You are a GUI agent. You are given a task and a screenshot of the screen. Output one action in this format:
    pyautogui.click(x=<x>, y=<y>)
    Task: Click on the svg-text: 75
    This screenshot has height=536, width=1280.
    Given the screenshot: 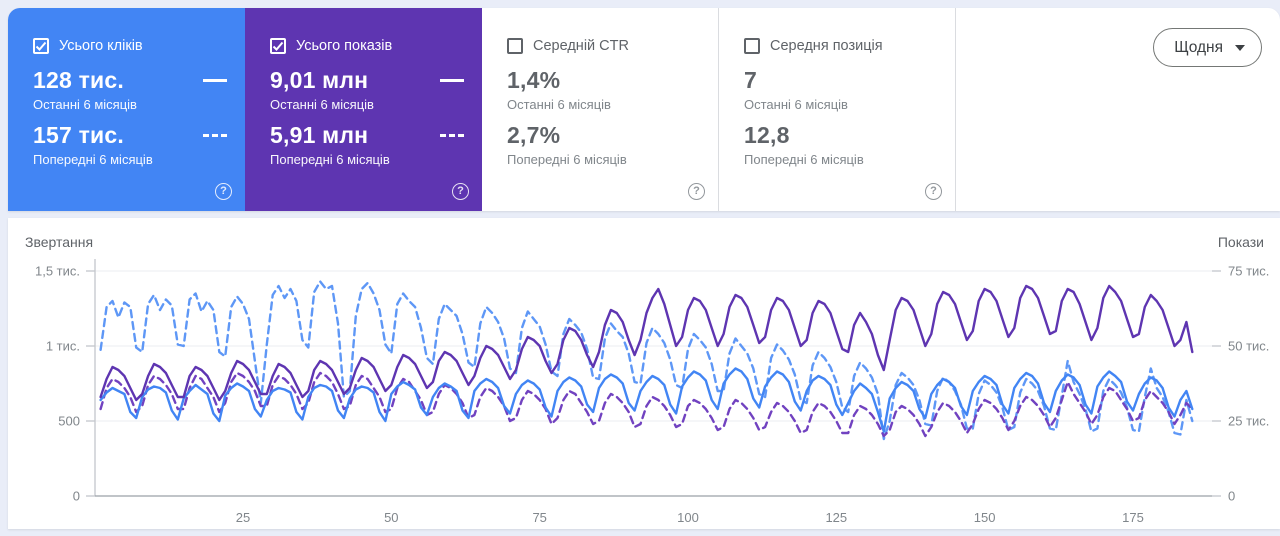 What is the action you would take?
    pyautogui.click(x=539, y=517)
    